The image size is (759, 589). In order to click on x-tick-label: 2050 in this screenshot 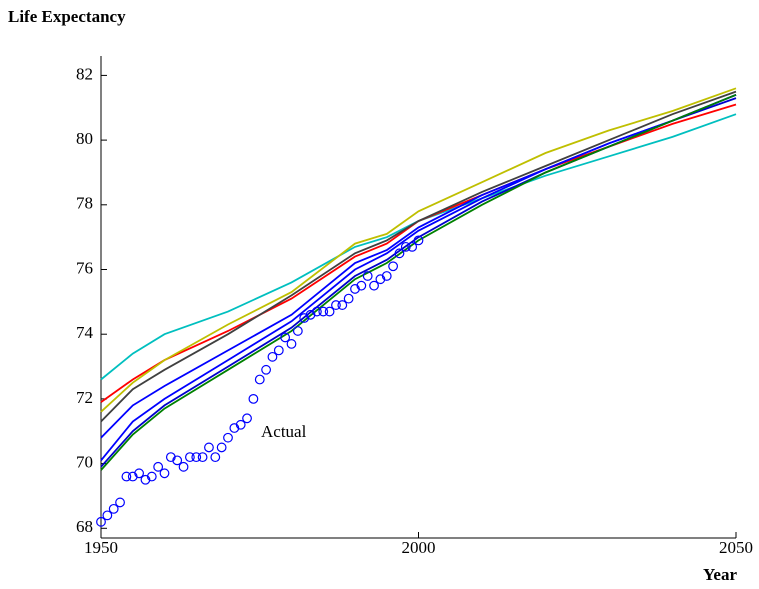, I will do `click(736, 547)`.